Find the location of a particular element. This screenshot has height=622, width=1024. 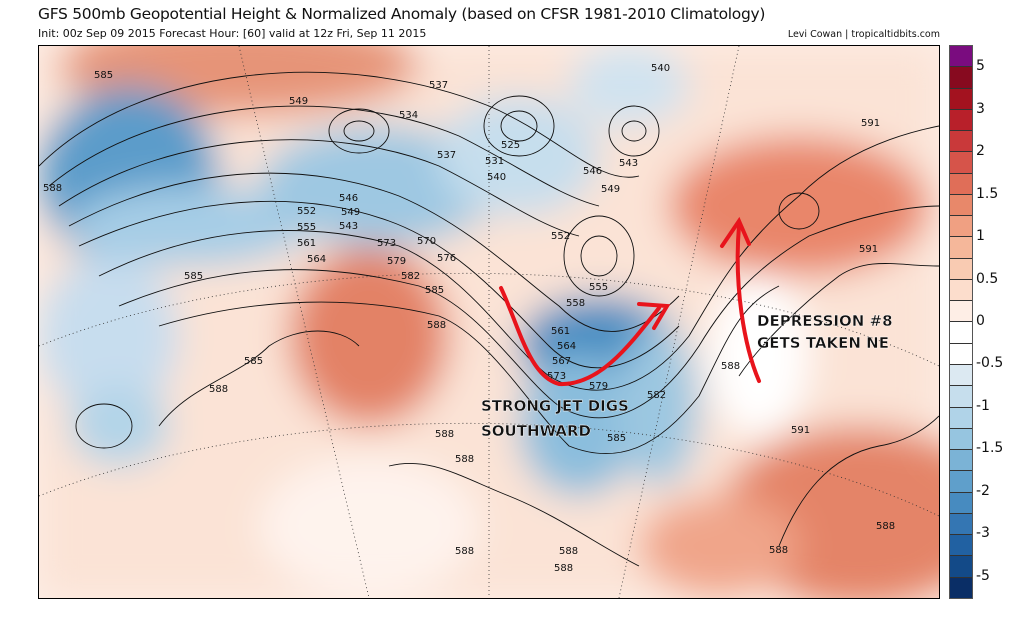

colorbar-label: 1 is located at coordinates (980, 236).